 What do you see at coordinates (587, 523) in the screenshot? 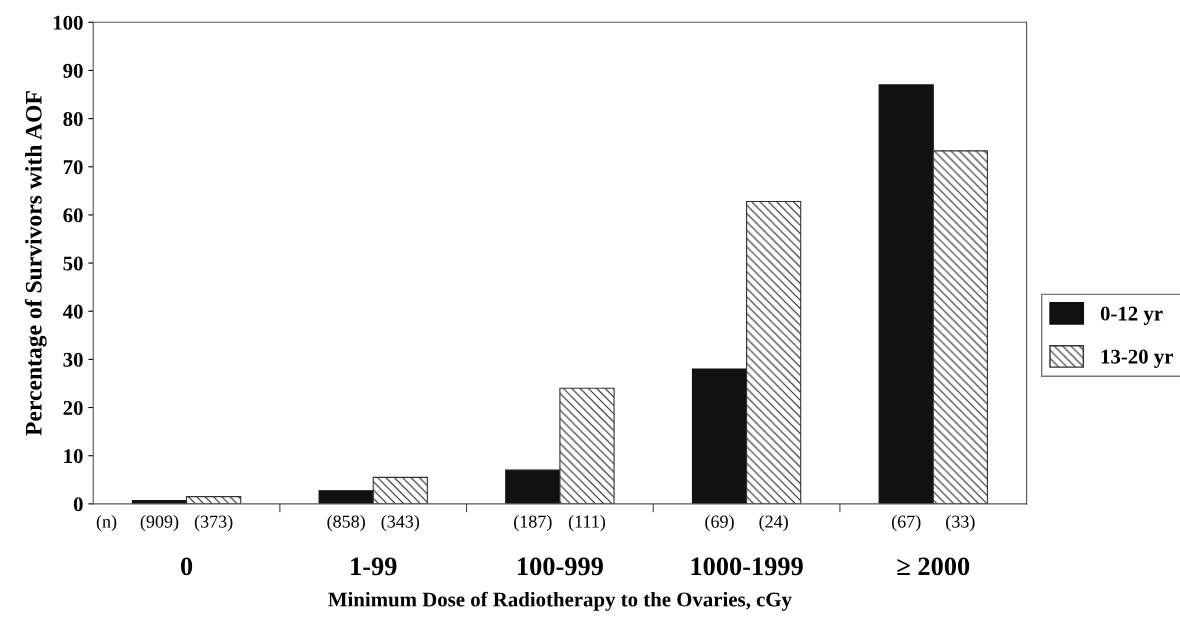
I see `text: (111)` at bounding box center [587, 523].